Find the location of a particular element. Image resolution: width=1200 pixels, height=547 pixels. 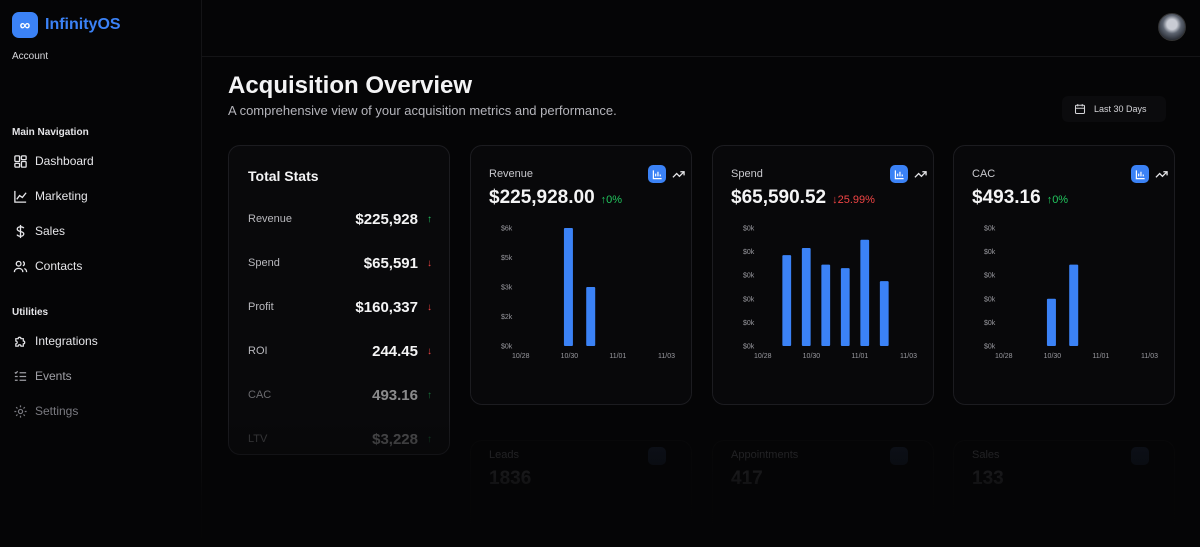

sidebar-item-sales: Sales is located at coordinates (38, 231).